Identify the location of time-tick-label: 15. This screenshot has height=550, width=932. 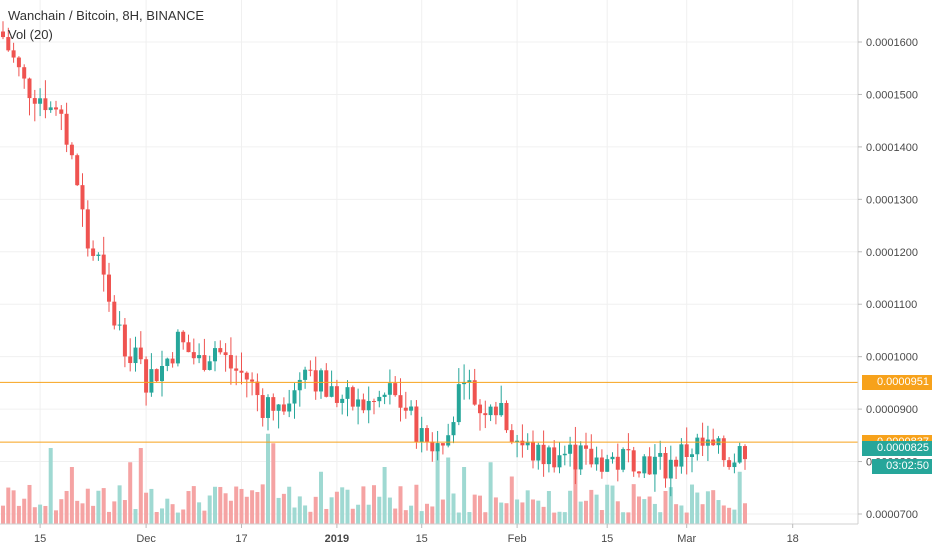
(422, 539).